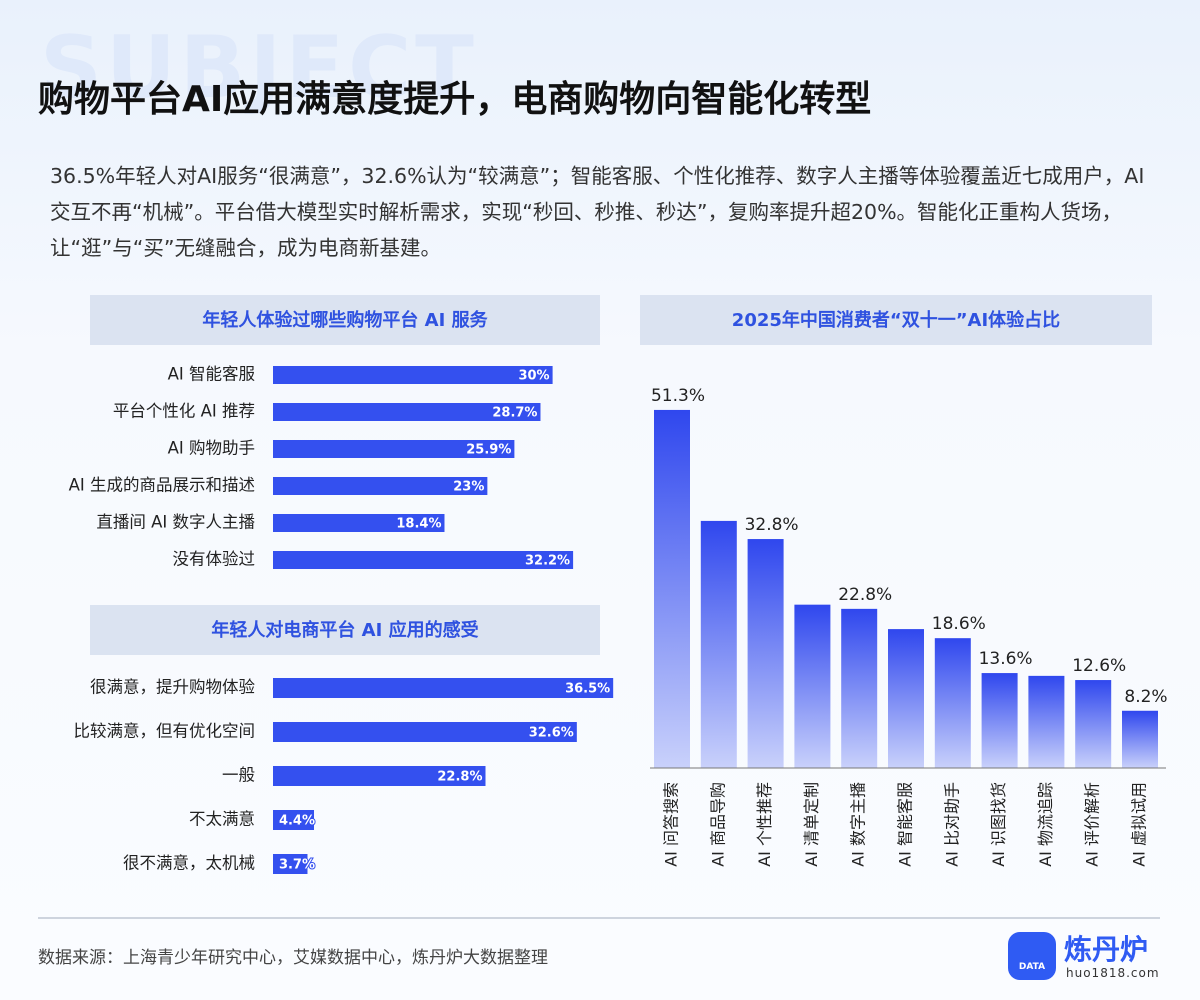 This screenshot has width=1200, height=1000. I want to click on value-label: 23%, so click(468, 487).